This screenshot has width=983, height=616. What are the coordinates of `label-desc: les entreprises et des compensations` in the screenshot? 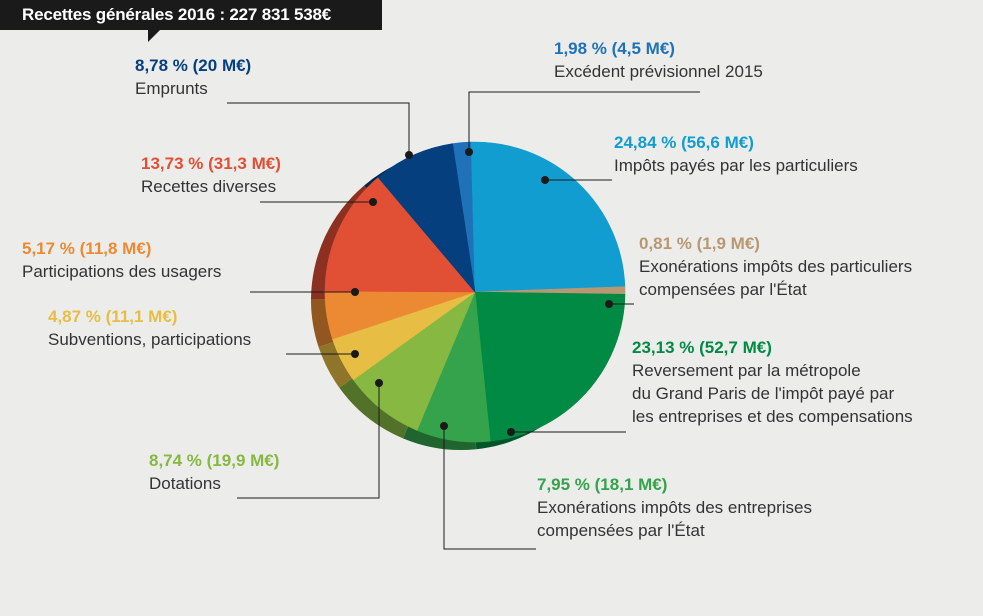 It's located at (772, 416).